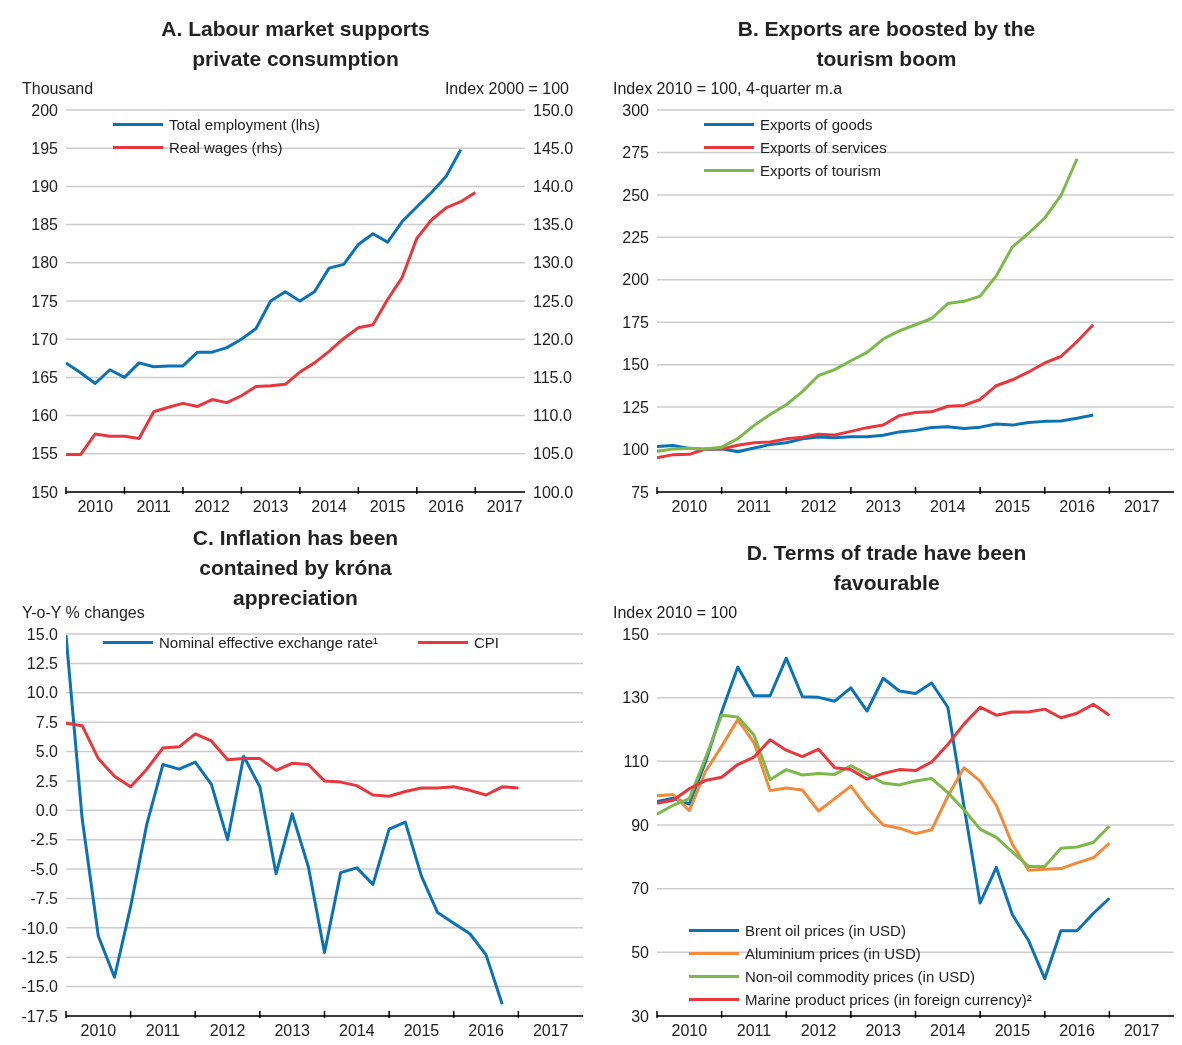  Describe the element at coordinates (640, 889) in the screenshot. I see `y-tick-label: 70` at that location.